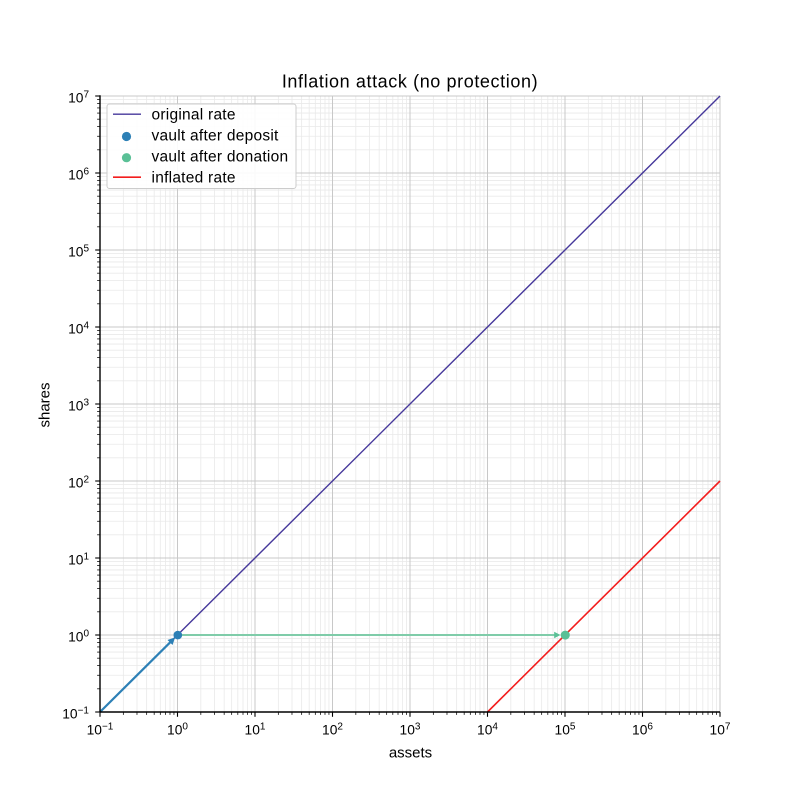 This screenshot has width=800, height=805. Describe the element at coordinates (45, 404) in the screenshot. I see `svg-text: shares` at that location.